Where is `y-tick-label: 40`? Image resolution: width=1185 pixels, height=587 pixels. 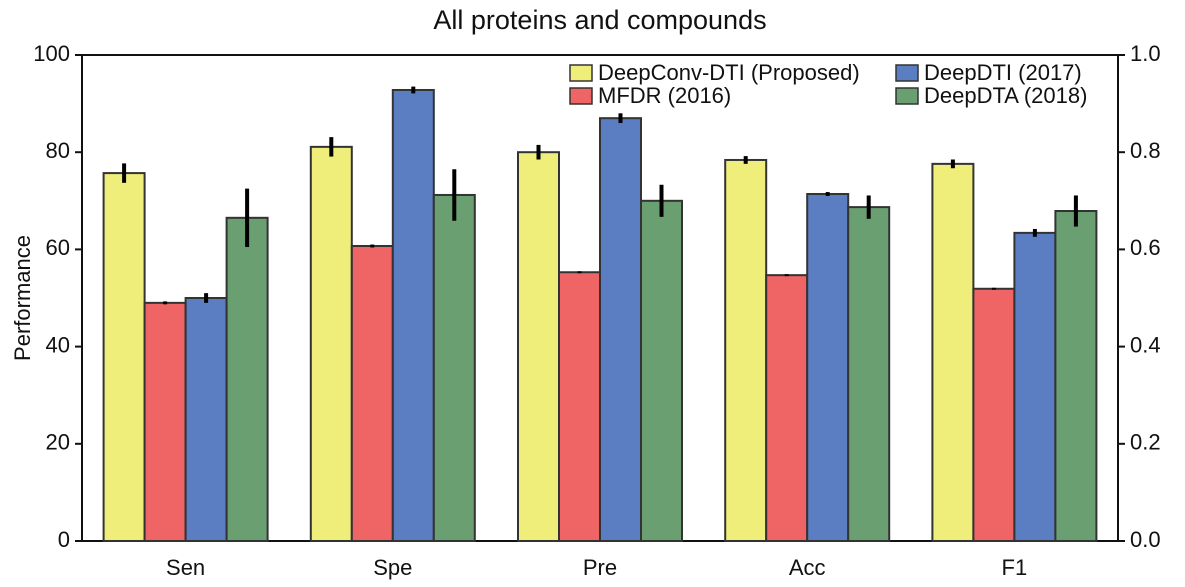 y-tick-label: 40 is located at coordinates (58, 344).